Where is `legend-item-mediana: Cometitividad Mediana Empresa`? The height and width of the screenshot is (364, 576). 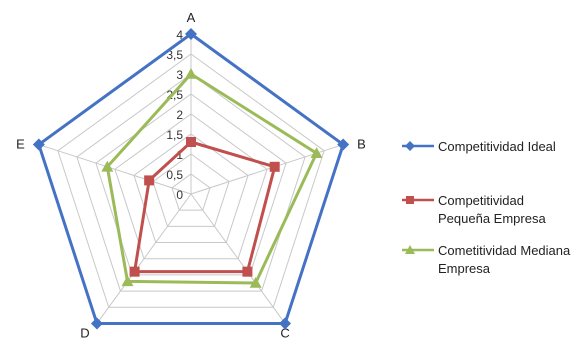 legend-item-mediana: Cometitividad Mediana Empresa is located at coordinates (488, 260).